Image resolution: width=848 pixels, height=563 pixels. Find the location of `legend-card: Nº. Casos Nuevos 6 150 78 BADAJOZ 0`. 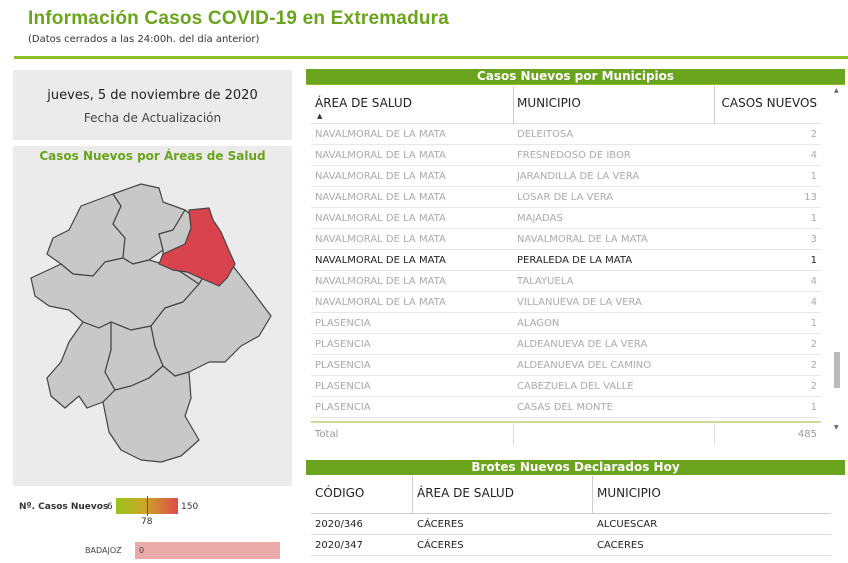

legend-card: Nº. Casos Nuevos 6 150 78 BADAJOZ 0 is located at coordinates (152, 526).